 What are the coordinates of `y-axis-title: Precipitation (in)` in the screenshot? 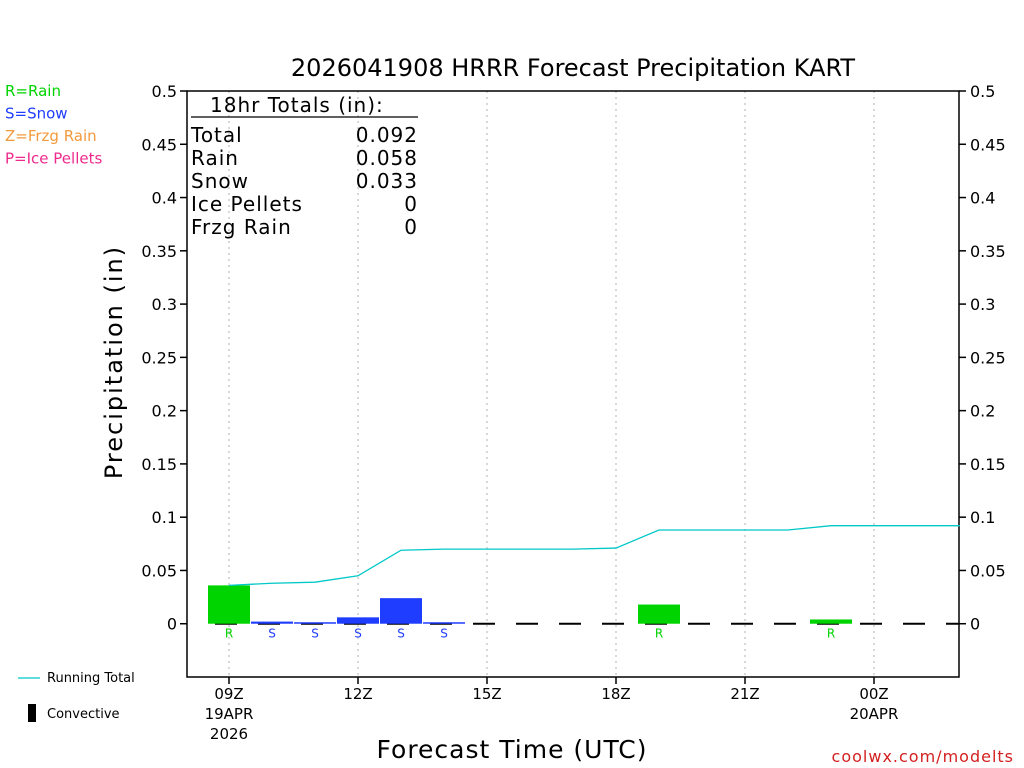 It's located at (114, 362).